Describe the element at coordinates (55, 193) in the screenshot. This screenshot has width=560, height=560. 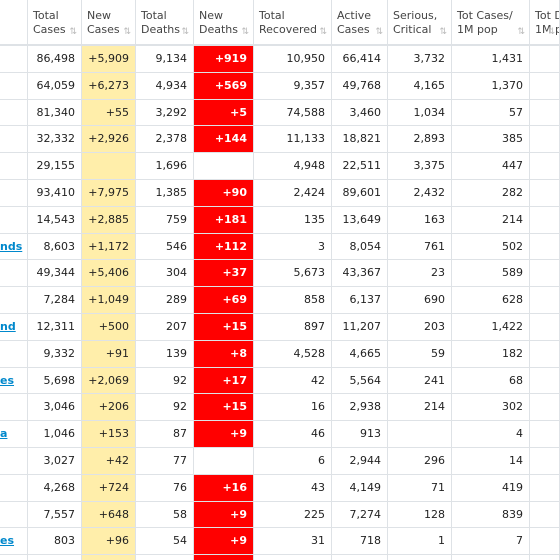
I see `table-cell: 93,410` at that location.